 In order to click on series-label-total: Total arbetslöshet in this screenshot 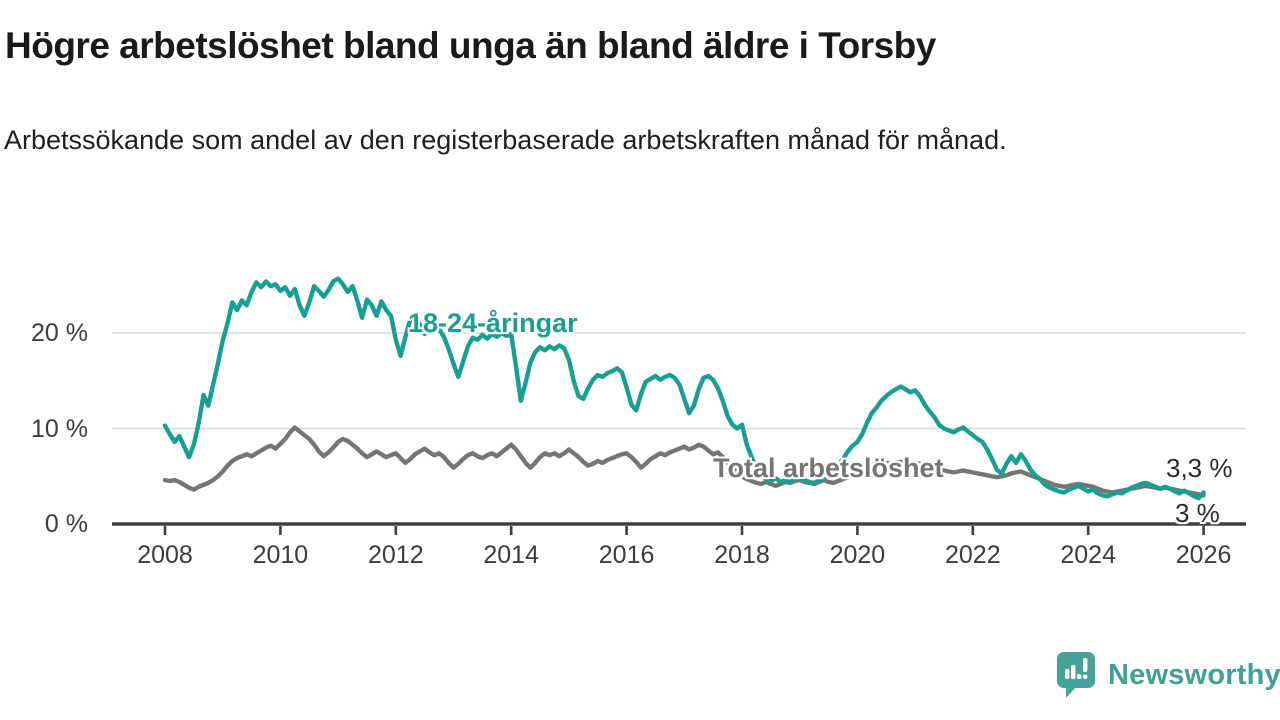, I will do `click(828, 468)`.